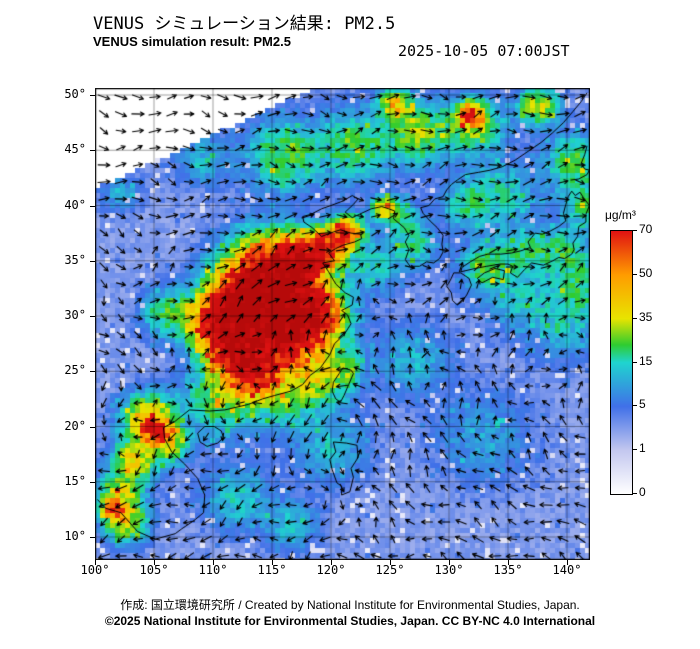  What do you see at coordinates (621, 362) in the screenshot?
I see `colorbar` at bounding box center [621, 362].